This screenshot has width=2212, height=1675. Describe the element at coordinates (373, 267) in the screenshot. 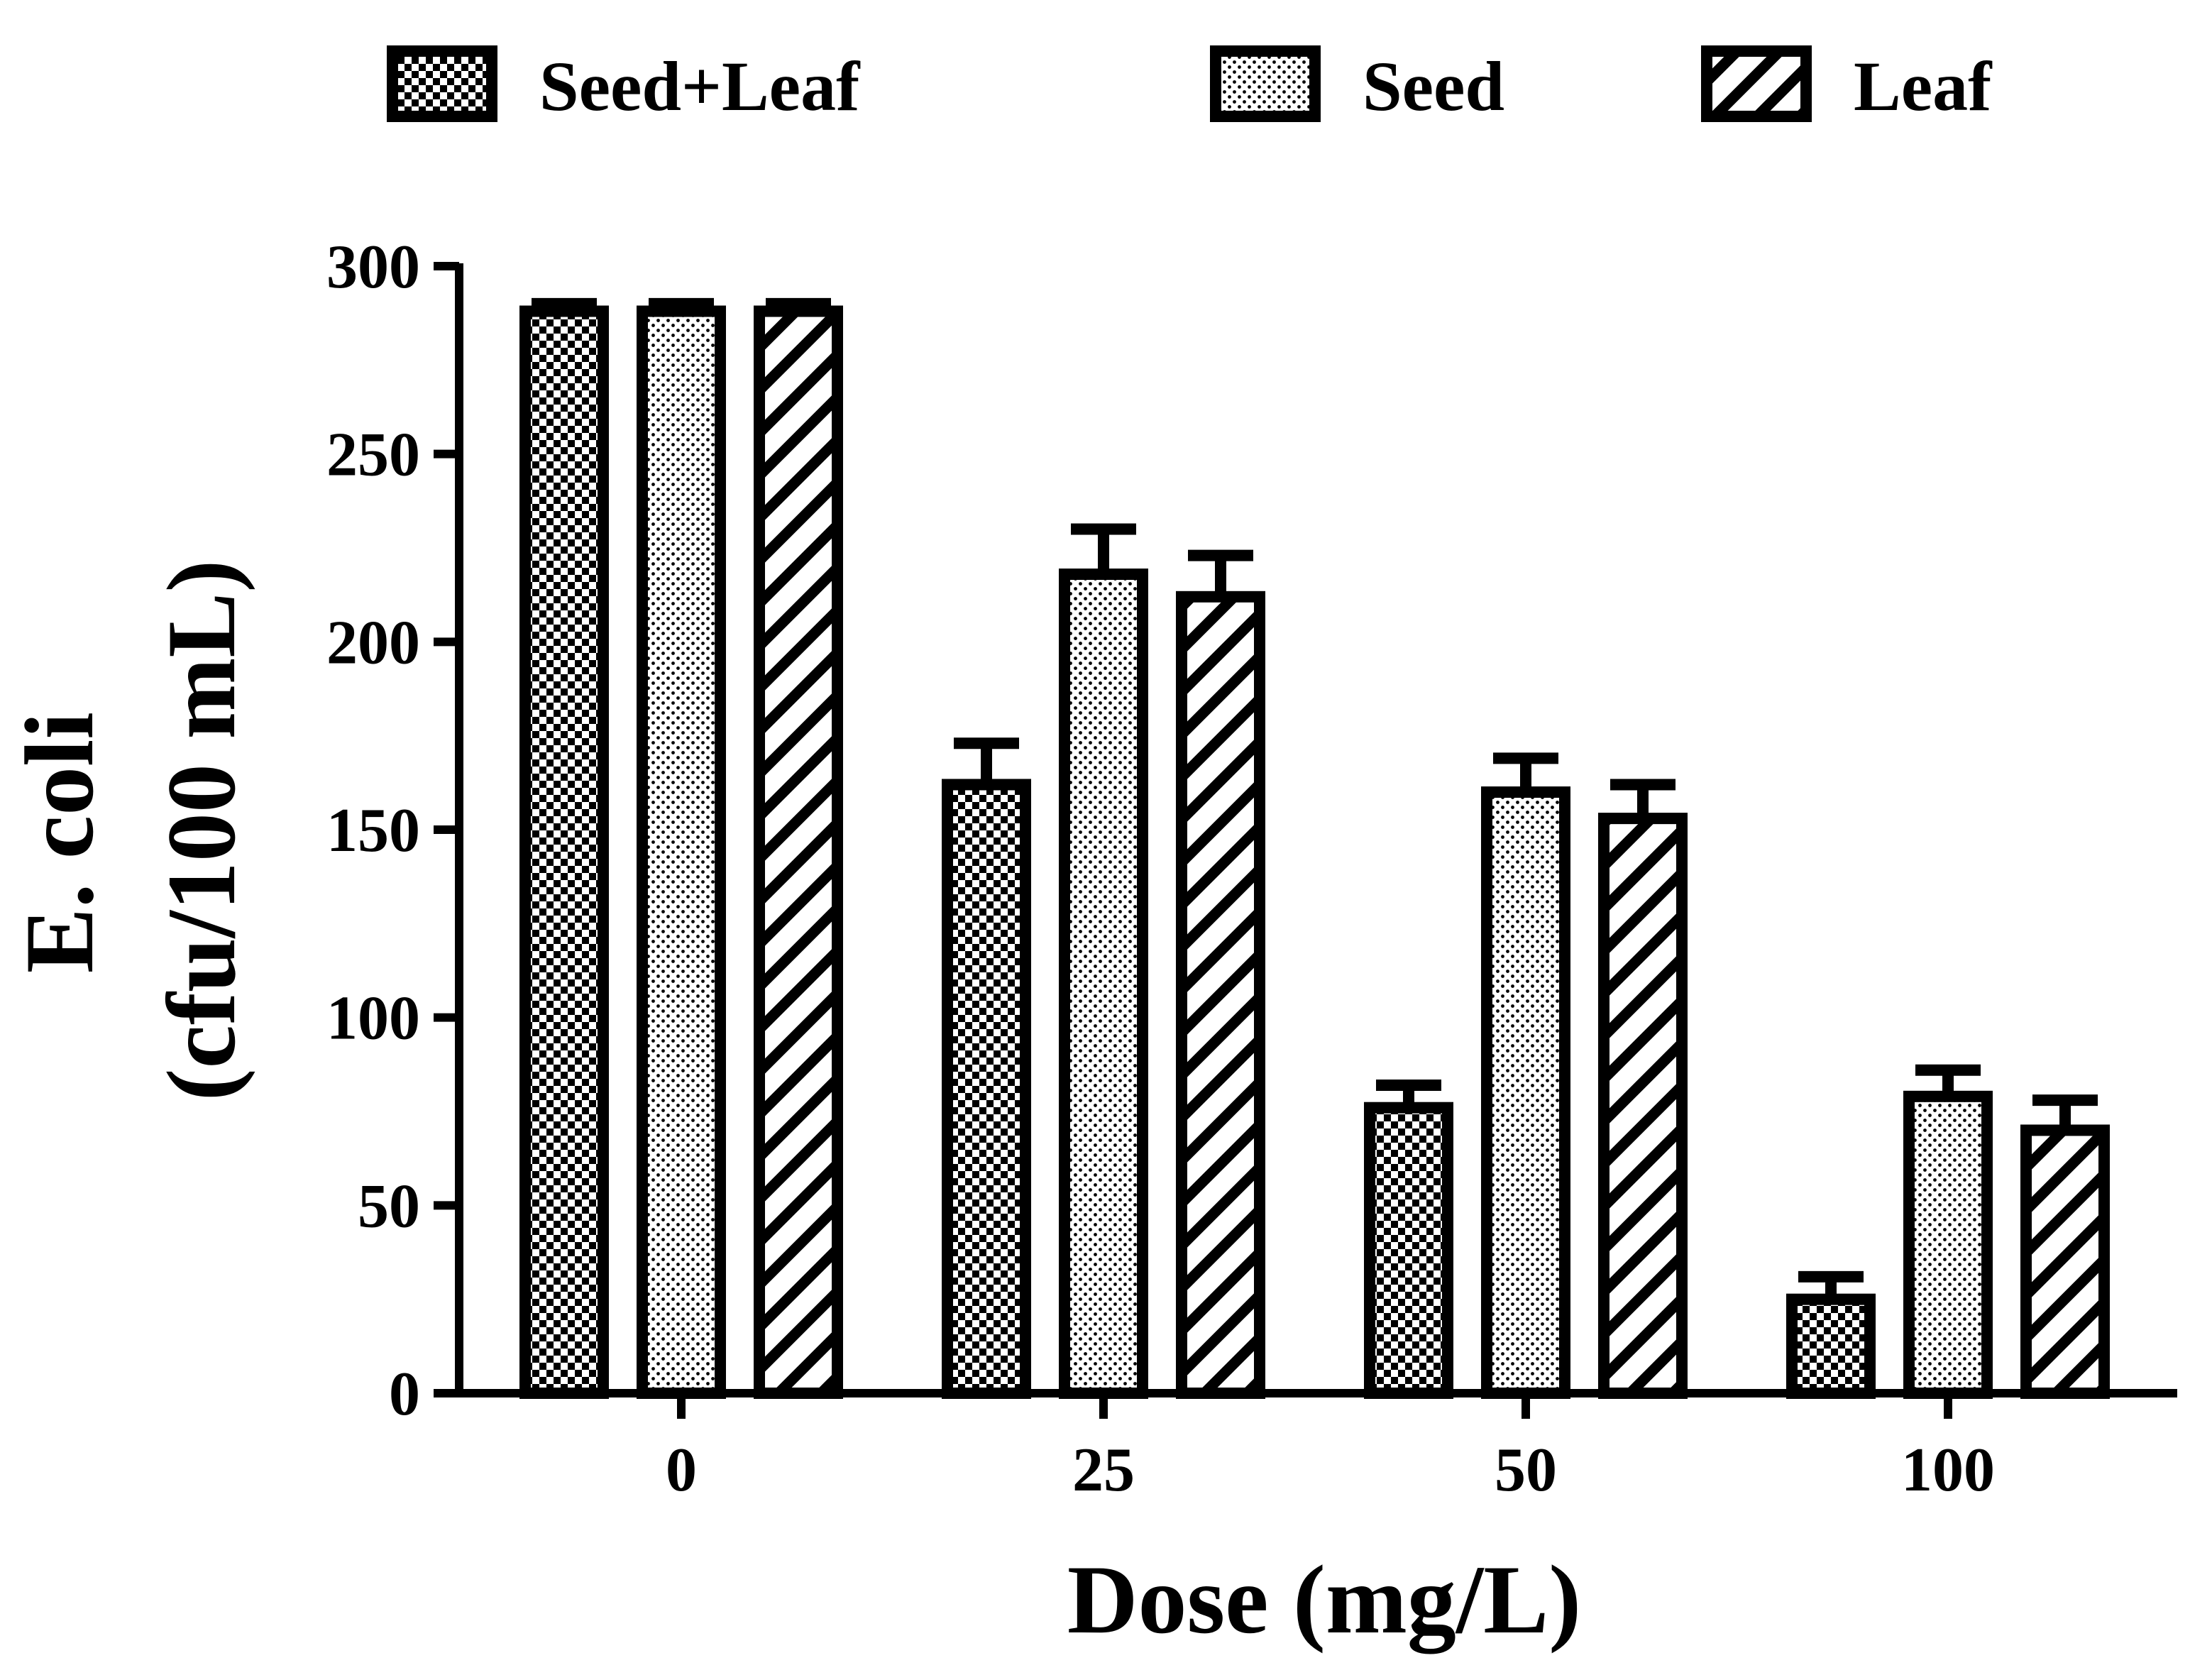

I see `y-tick-label-300: 300` at that location.